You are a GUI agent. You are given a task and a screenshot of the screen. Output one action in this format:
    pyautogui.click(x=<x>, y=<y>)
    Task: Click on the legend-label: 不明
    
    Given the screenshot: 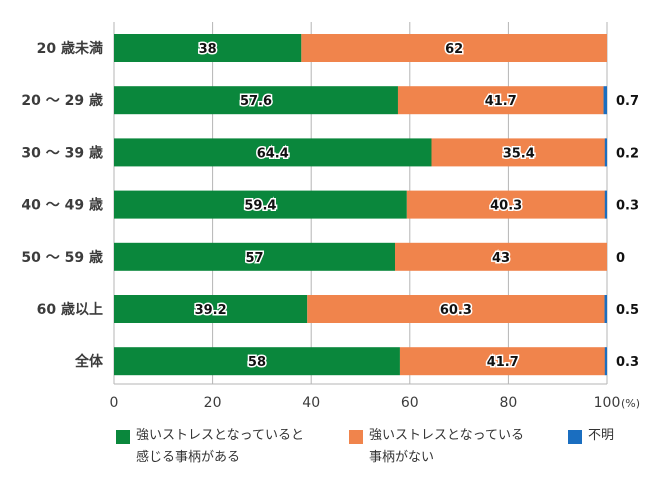 What is the action you would take?
    pyautogui.click(x=601, y=435)
    